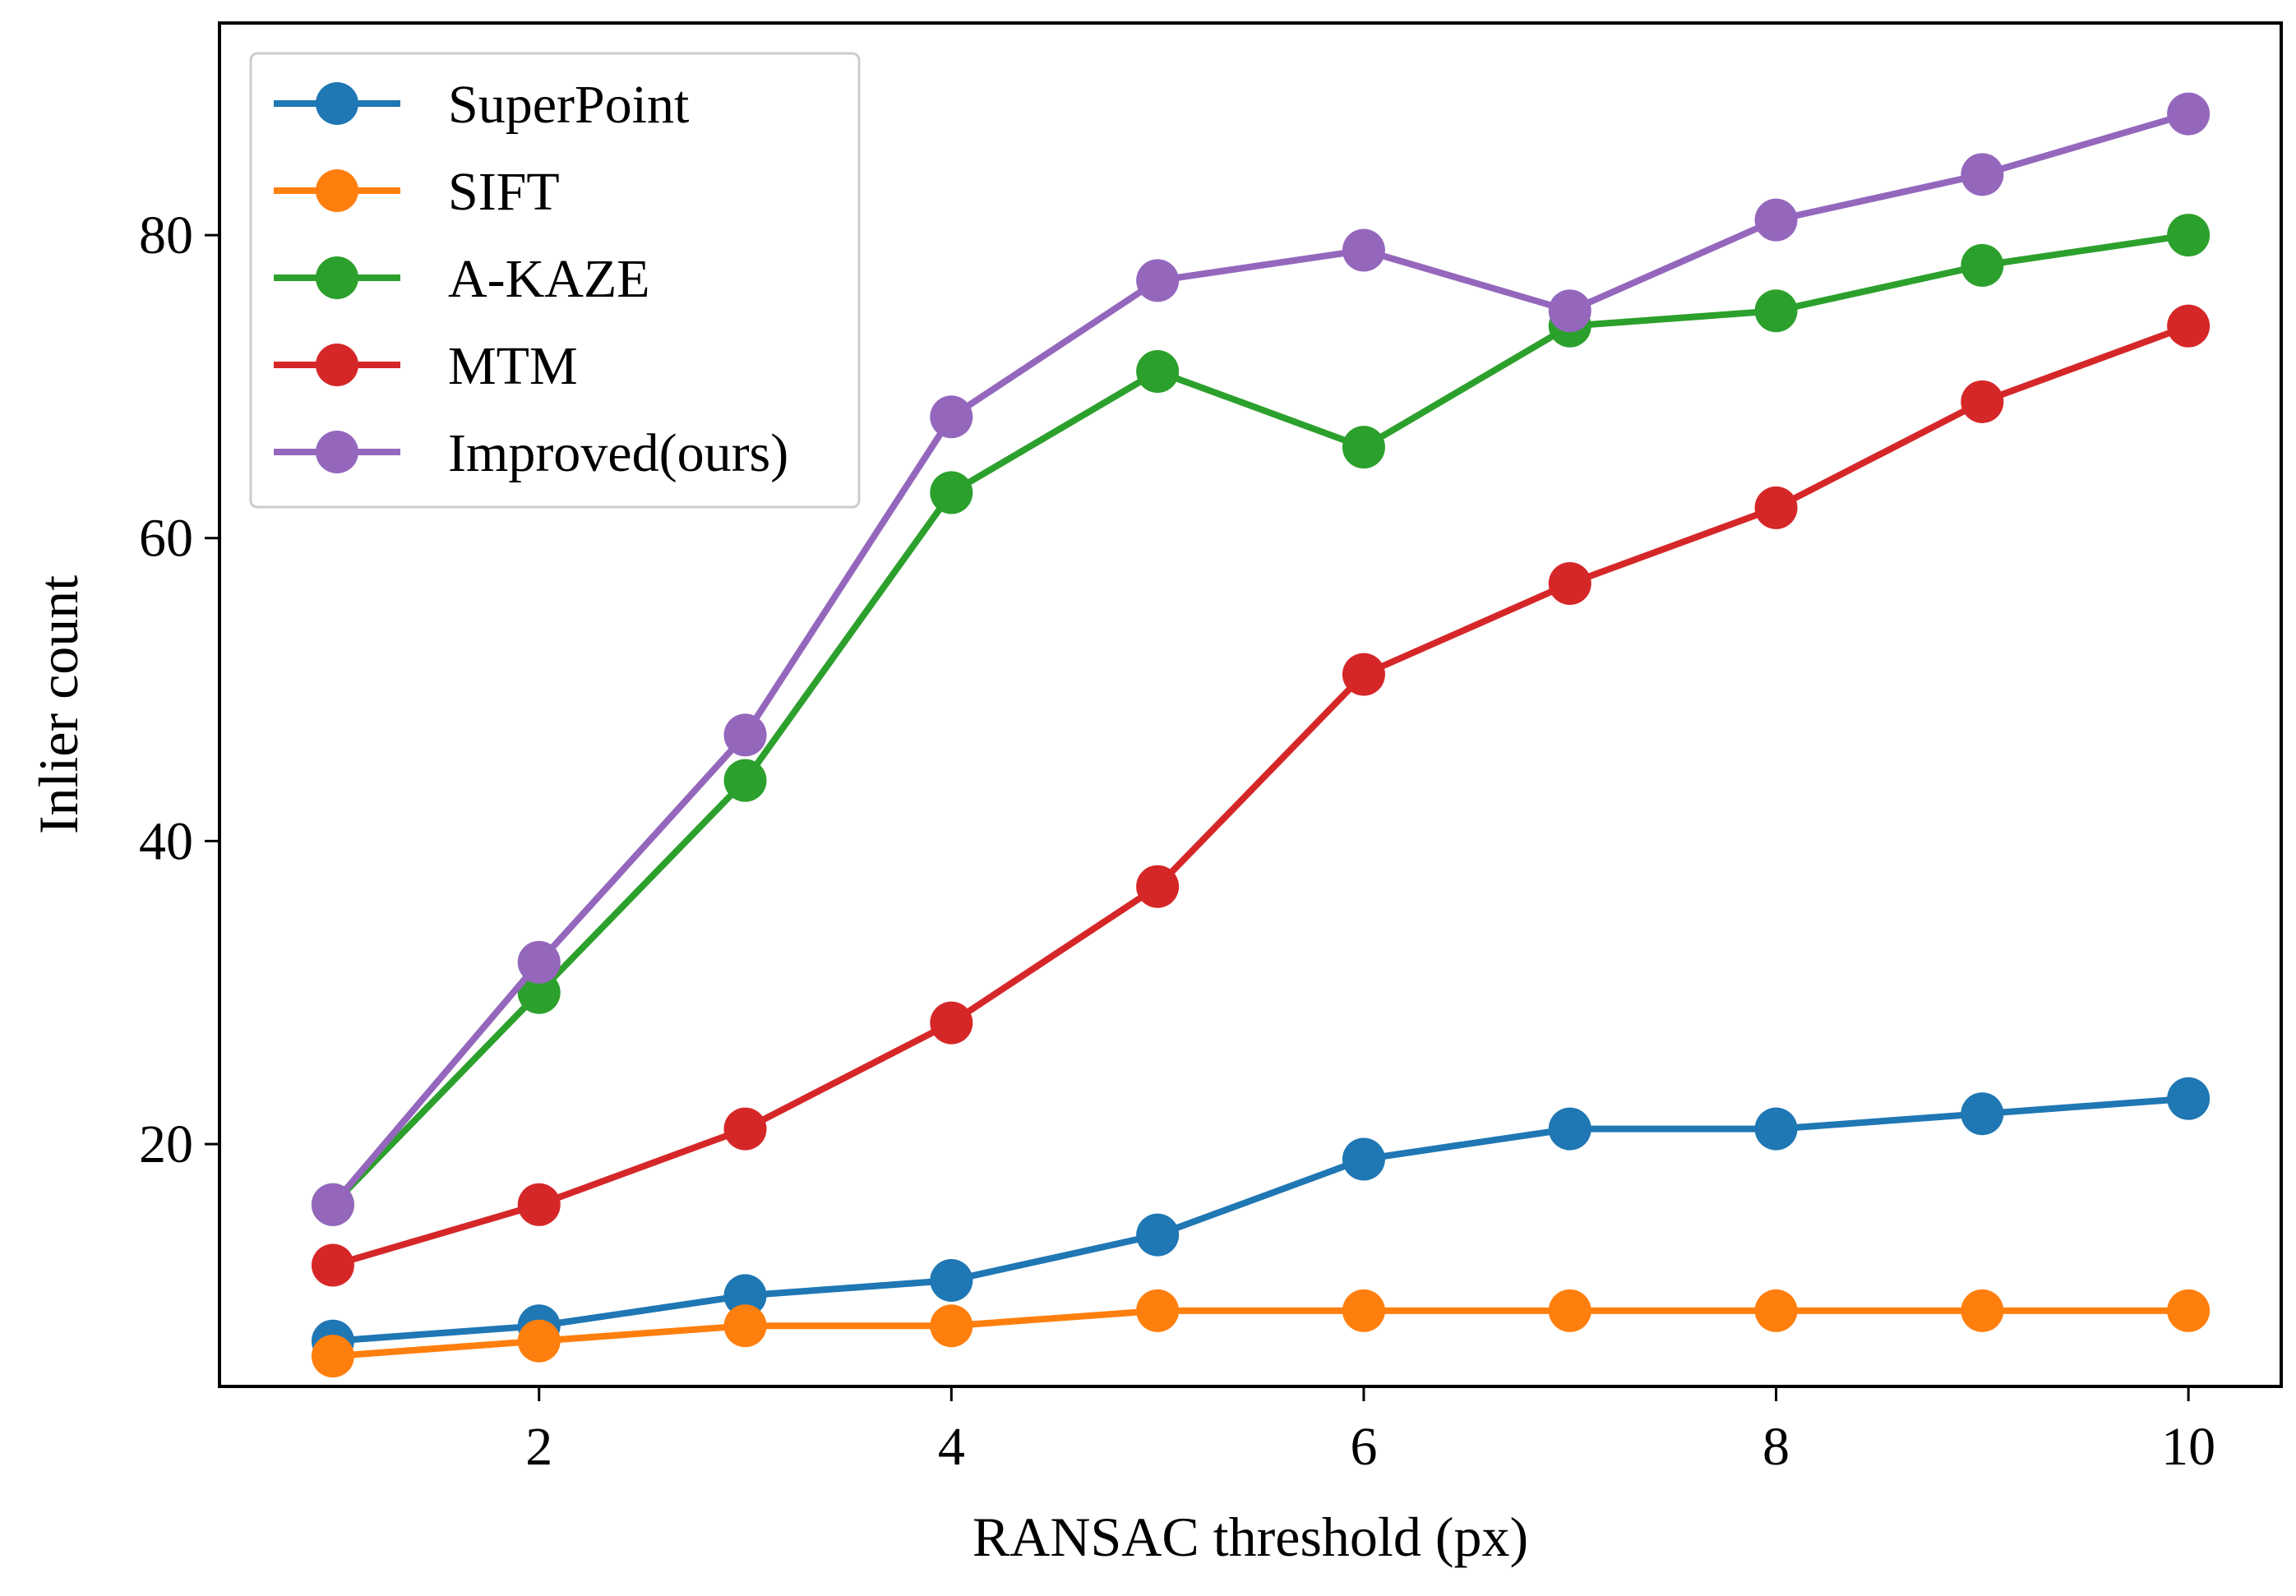 The image size is (2296, 1596). Describe the element at coordinates (504, 192) in the screenshot. I see `legend-label: SIFT` at that location.